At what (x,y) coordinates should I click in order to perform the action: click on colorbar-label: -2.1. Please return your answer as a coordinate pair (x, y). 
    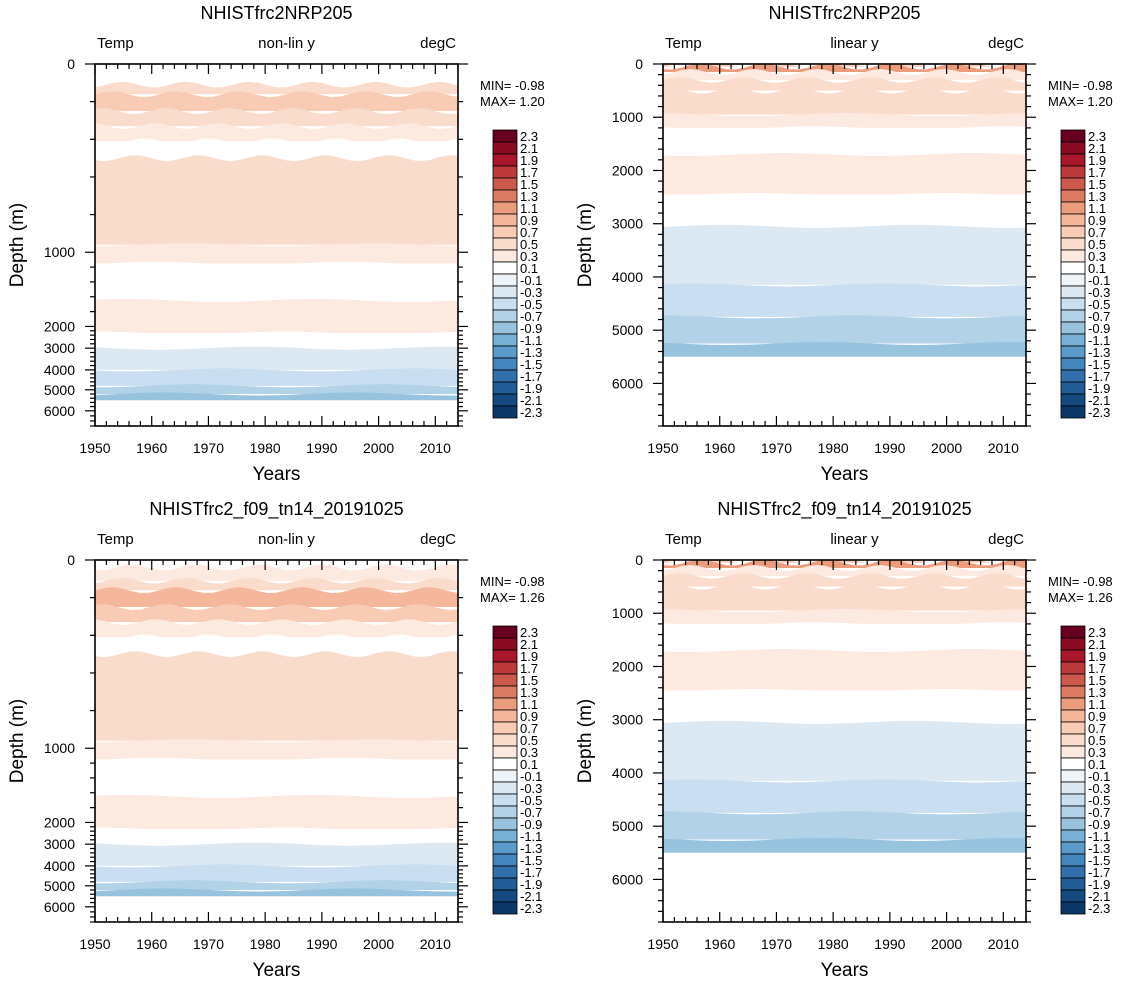
    Looking at the image, I should click on (1099, 400).